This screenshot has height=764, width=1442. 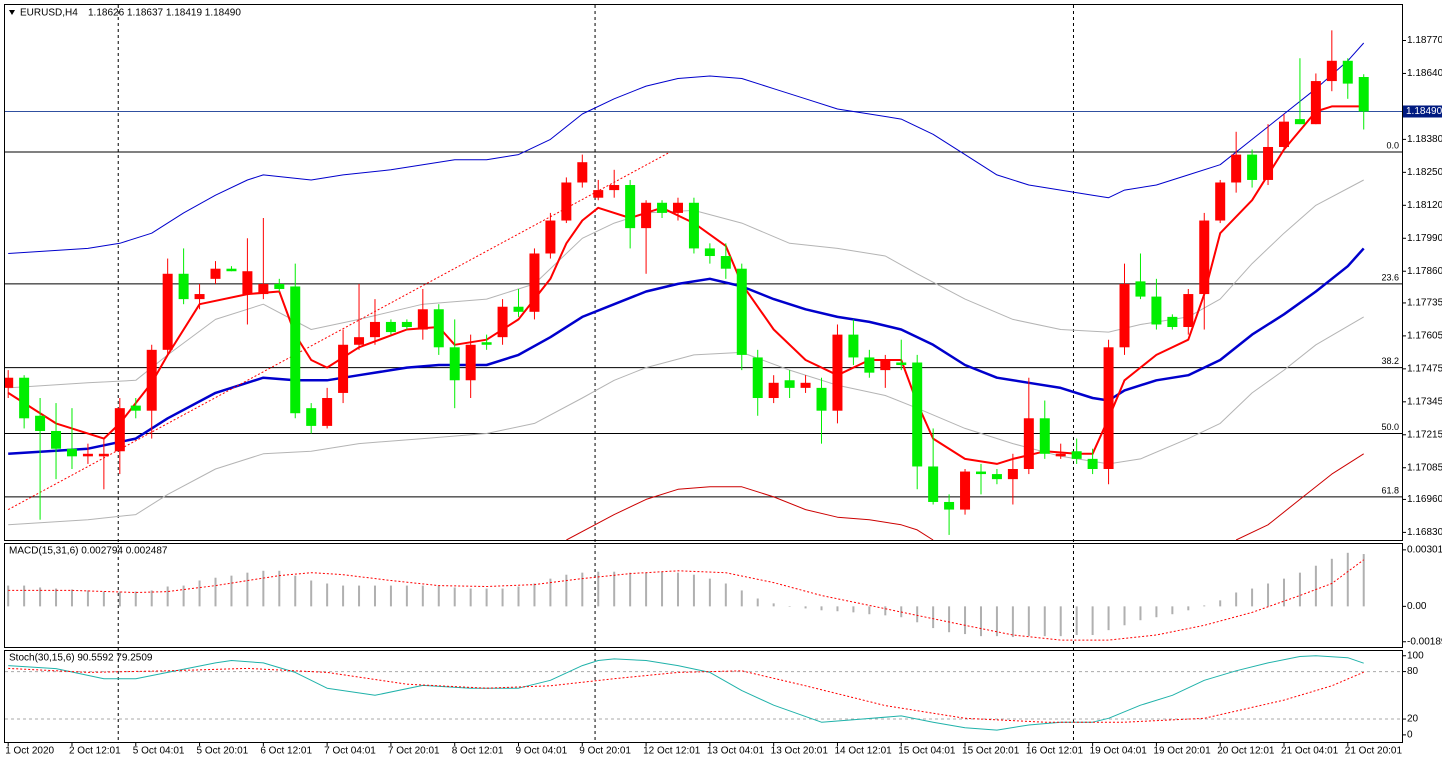 I want to click on x-tick-label: 9 Oct 20:01, so click(x=605, y=751).